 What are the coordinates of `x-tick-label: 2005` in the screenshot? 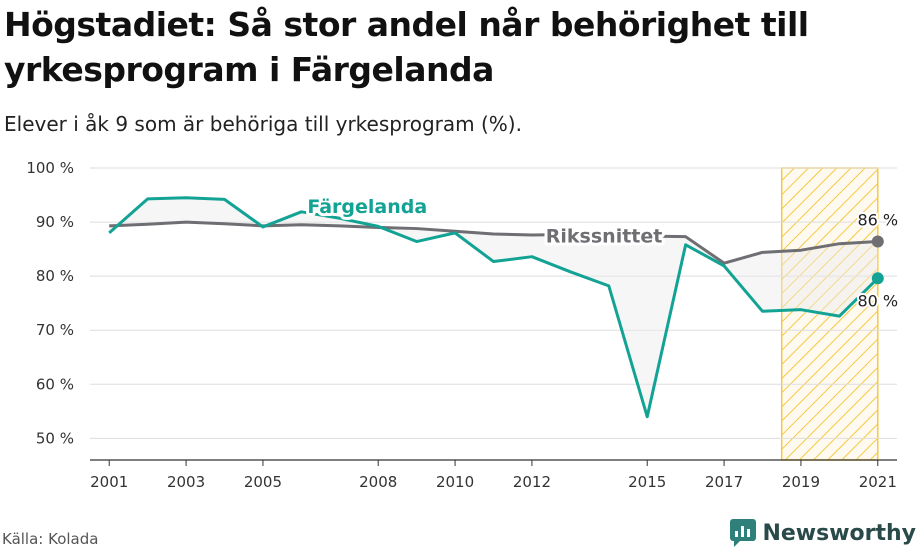 It's located at (263, 482).